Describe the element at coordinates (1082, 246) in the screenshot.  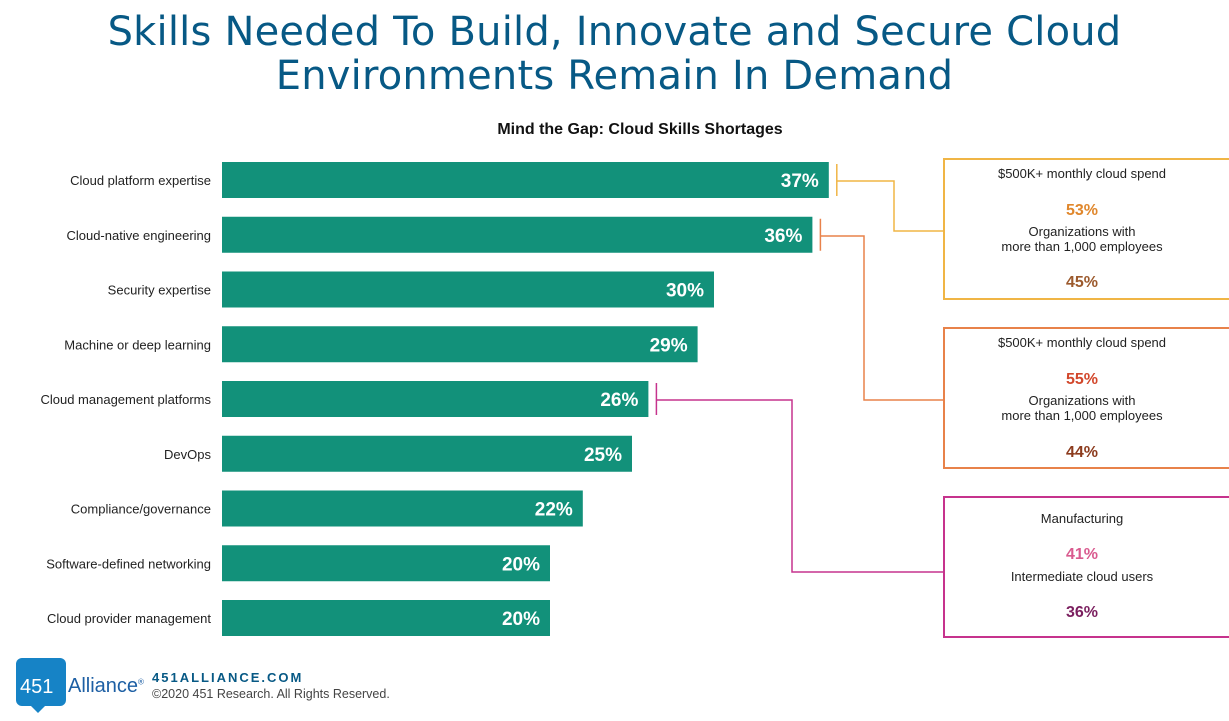
I see `callout-subheading-line2-0: more than 1,000 employees` at that location.